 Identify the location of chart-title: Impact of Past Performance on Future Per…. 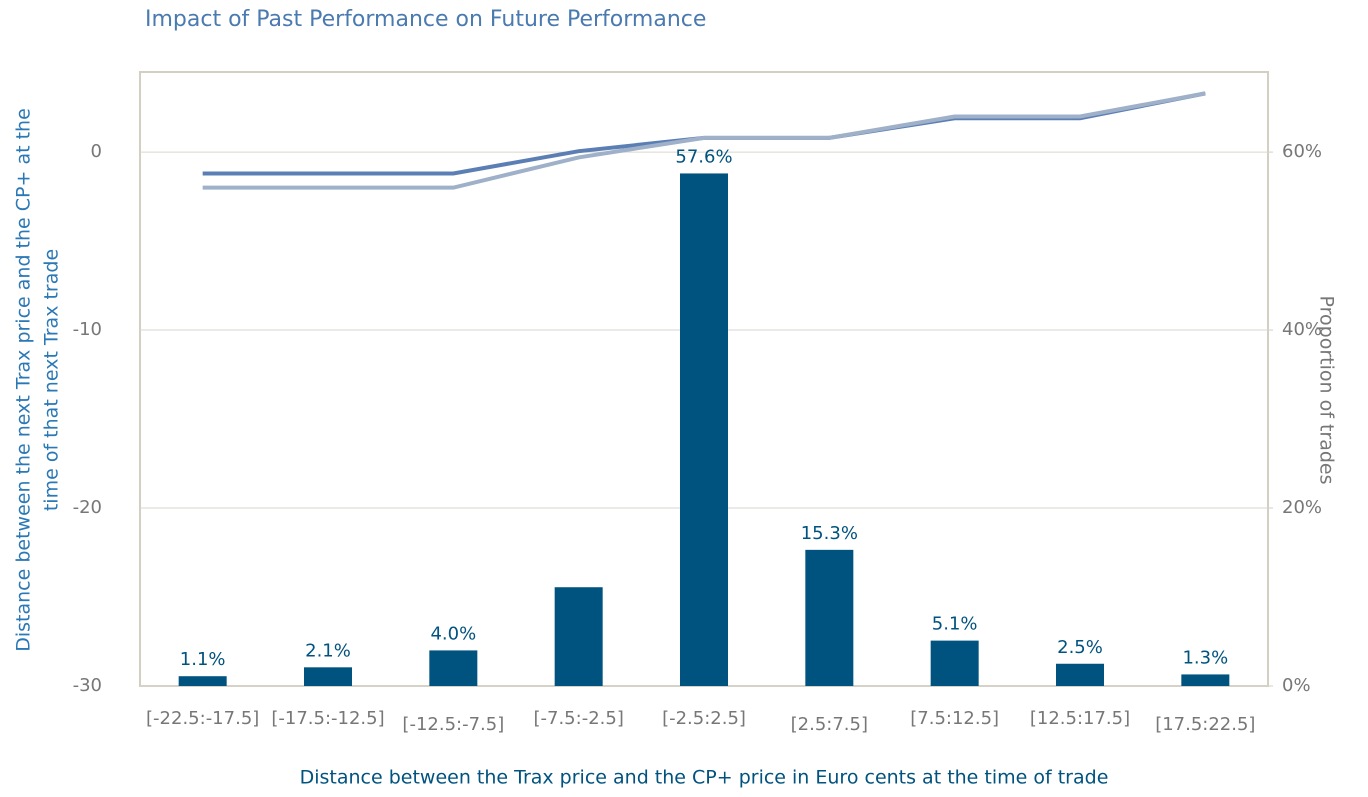
(425, 19).